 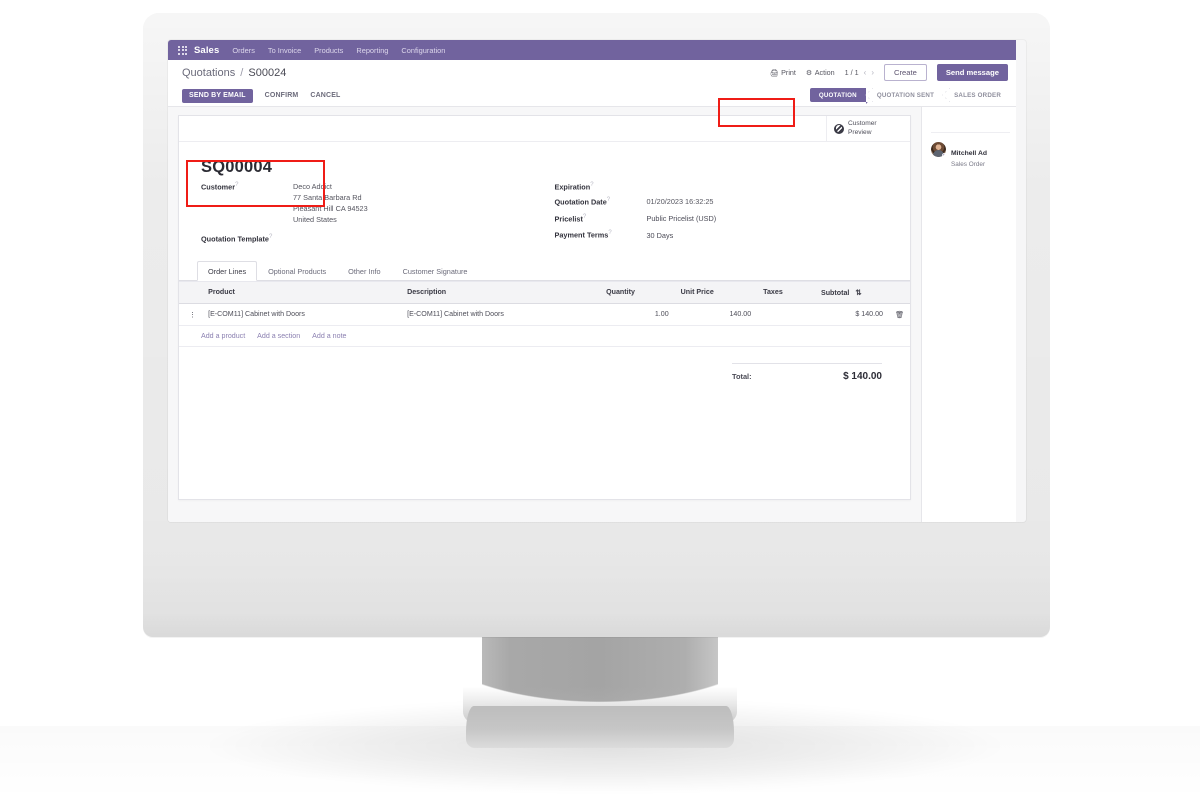 I want to click on printer-icon: 🖨, so click(x=774, y=73).